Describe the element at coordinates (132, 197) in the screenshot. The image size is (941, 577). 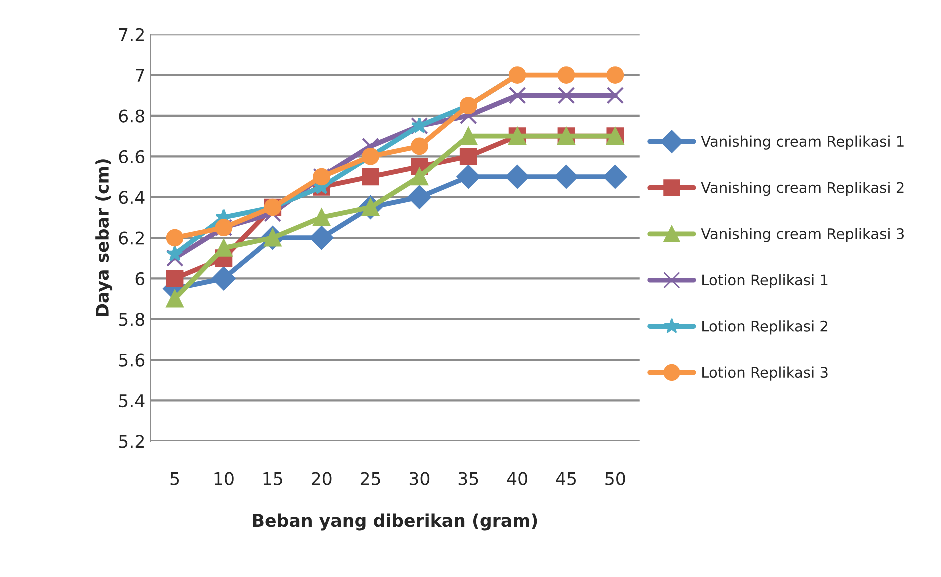
I see `y-tick-label: 6.4` at that location.